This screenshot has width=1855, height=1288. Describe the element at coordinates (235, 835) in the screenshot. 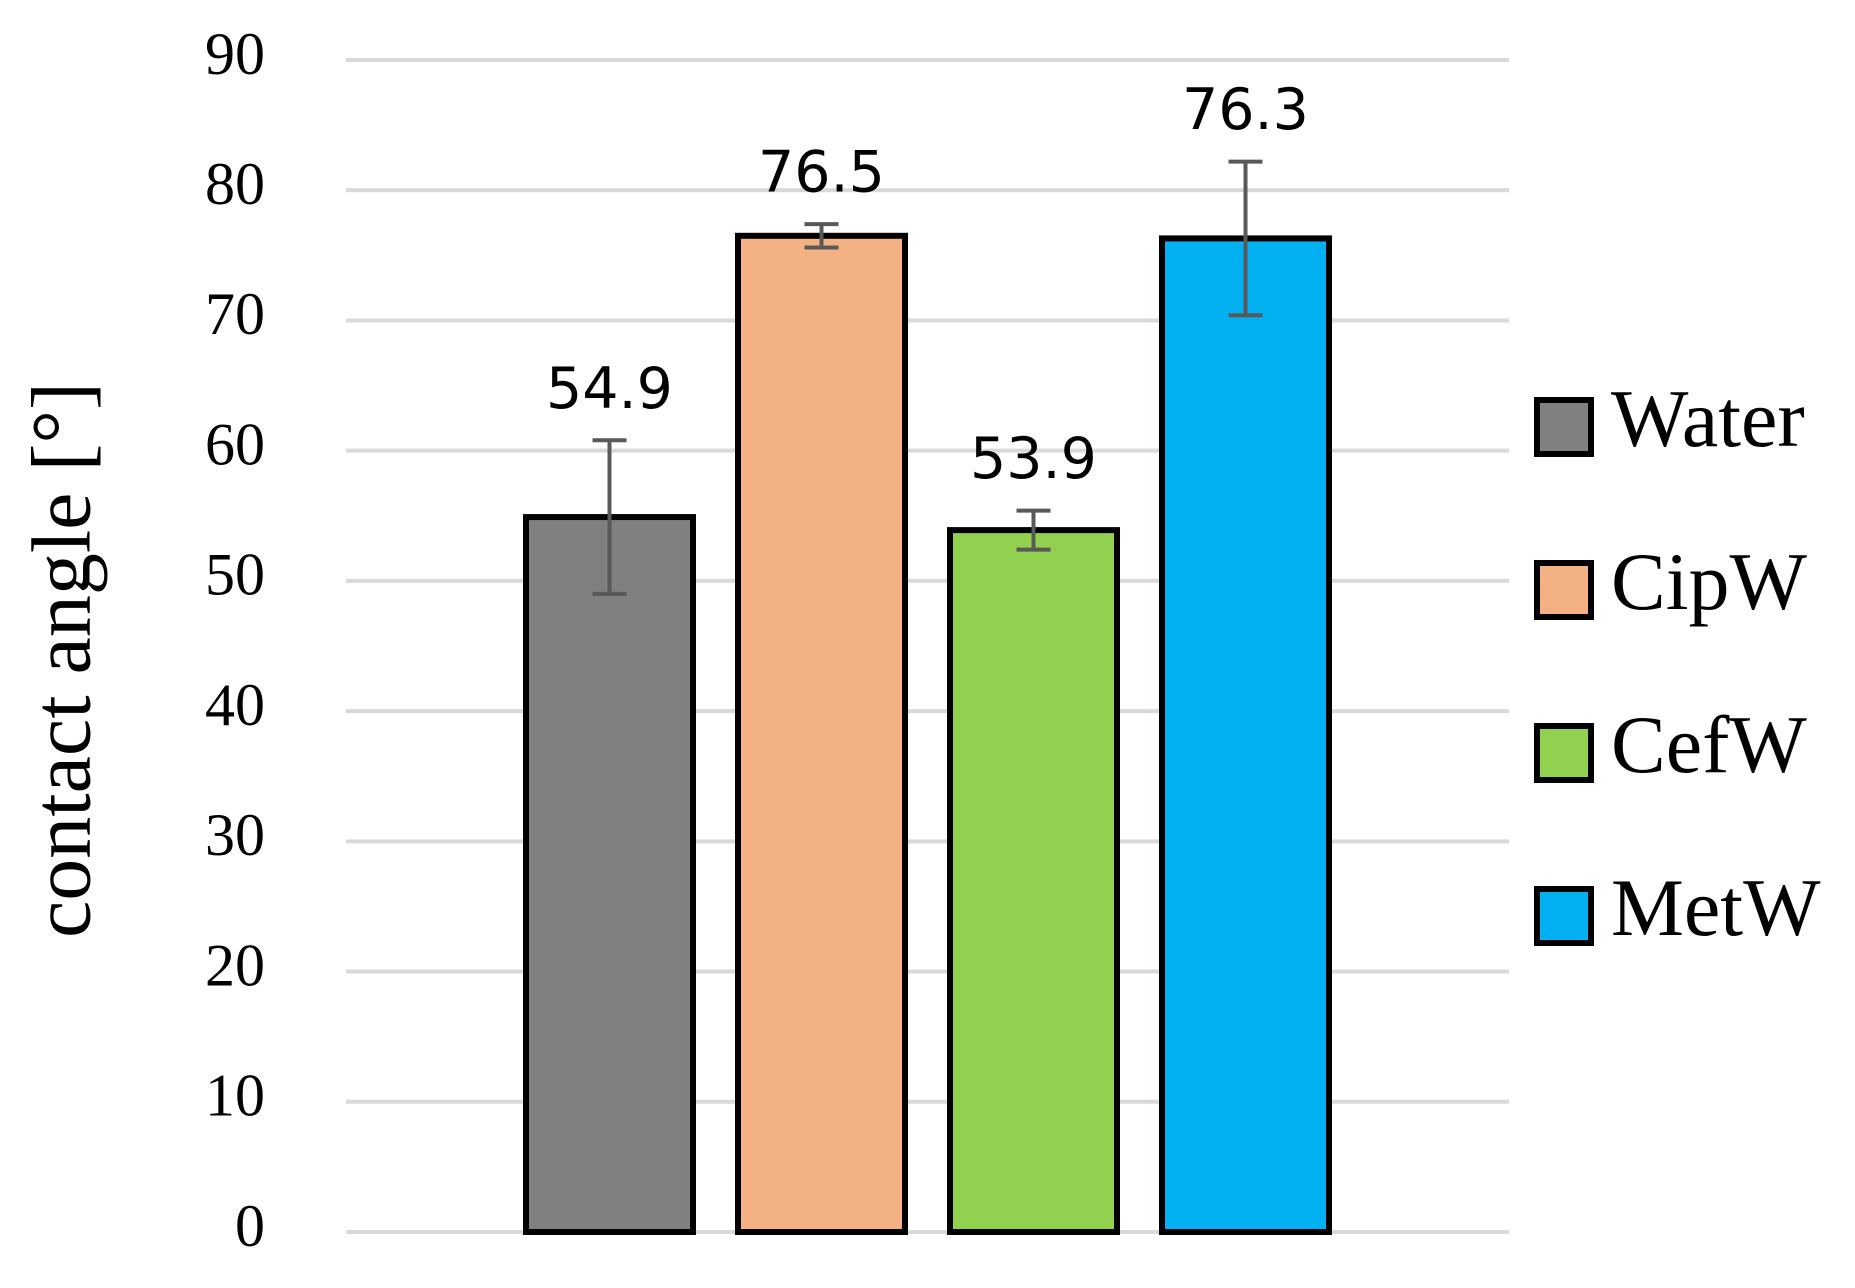

I see `y-tick-label: 30` at that location.